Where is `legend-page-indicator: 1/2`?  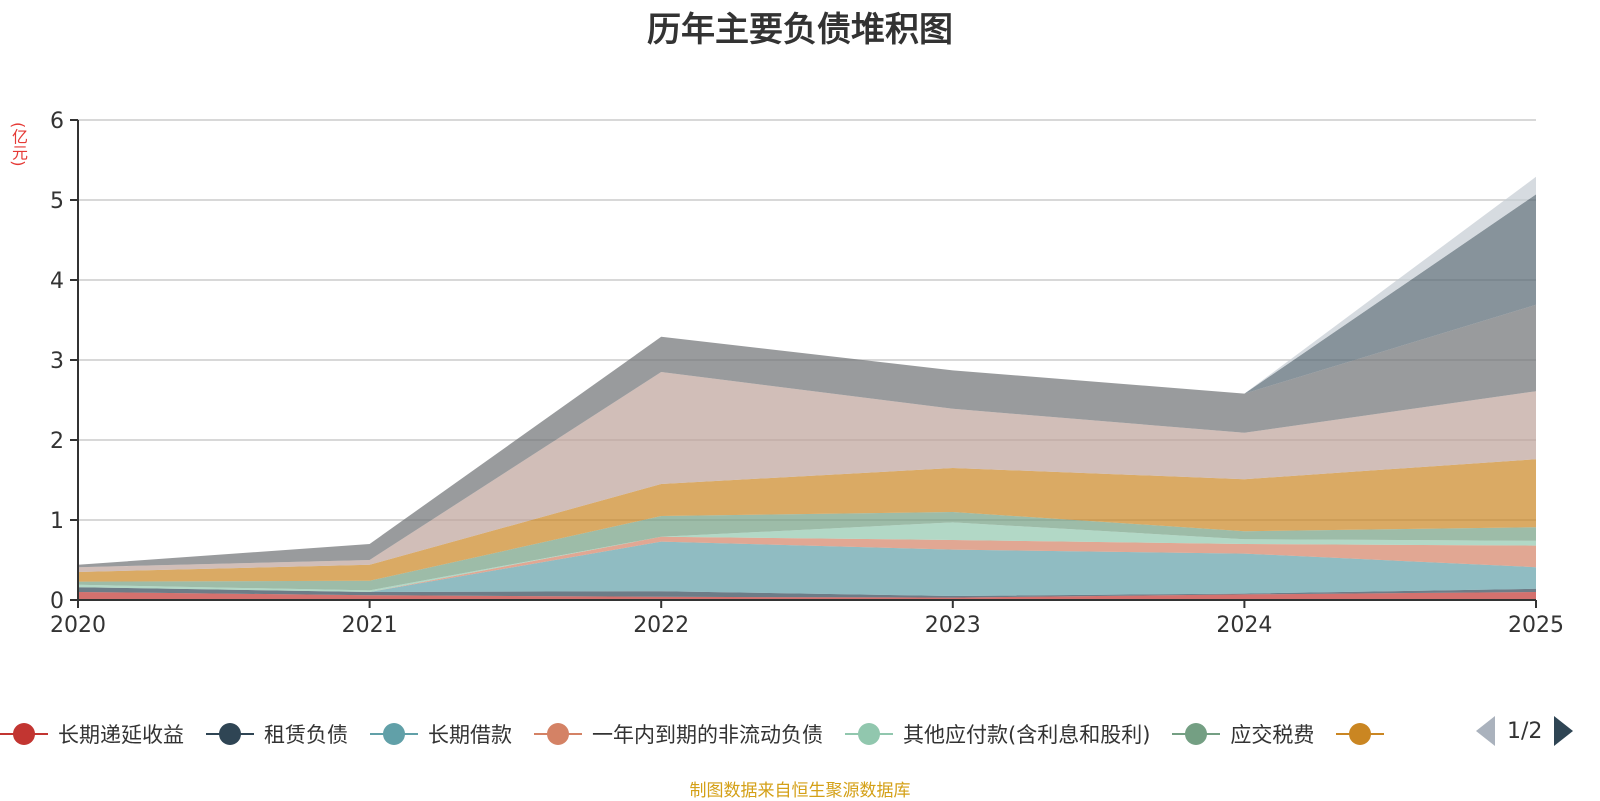
legend-page-indicator: 1/2 is located at coordinates (1525, 731).